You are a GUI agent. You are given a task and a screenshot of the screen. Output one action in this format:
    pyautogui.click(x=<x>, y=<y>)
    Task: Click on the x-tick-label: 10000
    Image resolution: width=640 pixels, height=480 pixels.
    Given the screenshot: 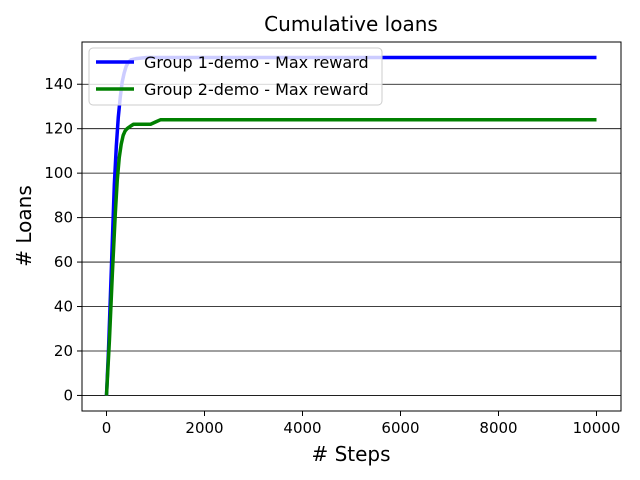 What is the action you would take?
    pyautogui.click(x=597, y=428)
    